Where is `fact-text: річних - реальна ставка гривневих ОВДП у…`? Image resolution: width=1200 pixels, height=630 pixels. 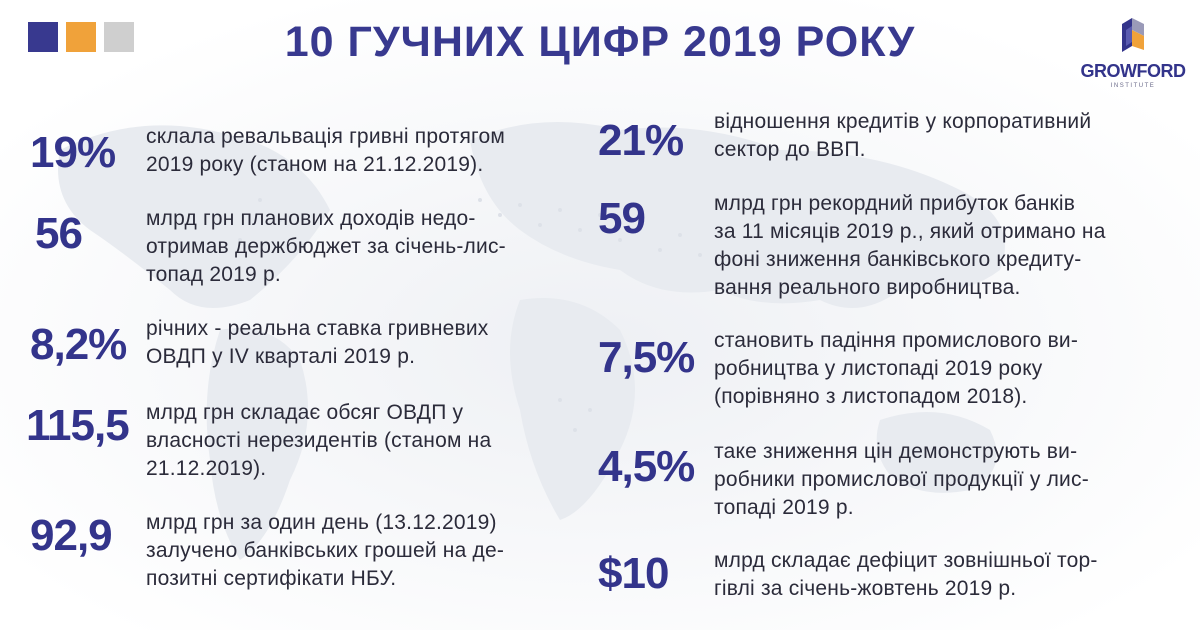 fact-text: річних - реальна ставка гривневих ОВДП у… is located at coordinates (317, 342).